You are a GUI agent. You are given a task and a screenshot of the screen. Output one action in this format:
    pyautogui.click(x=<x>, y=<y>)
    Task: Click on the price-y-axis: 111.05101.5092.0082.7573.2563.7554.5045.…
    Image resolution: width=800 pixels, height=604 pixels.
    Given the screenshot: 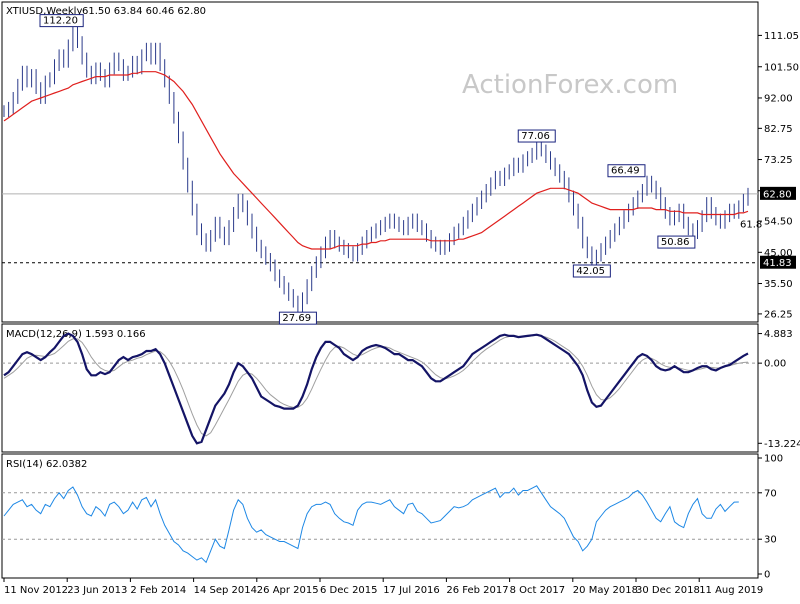 What is the action you would take?
    pyautogui.click(x=778, y=175)
    